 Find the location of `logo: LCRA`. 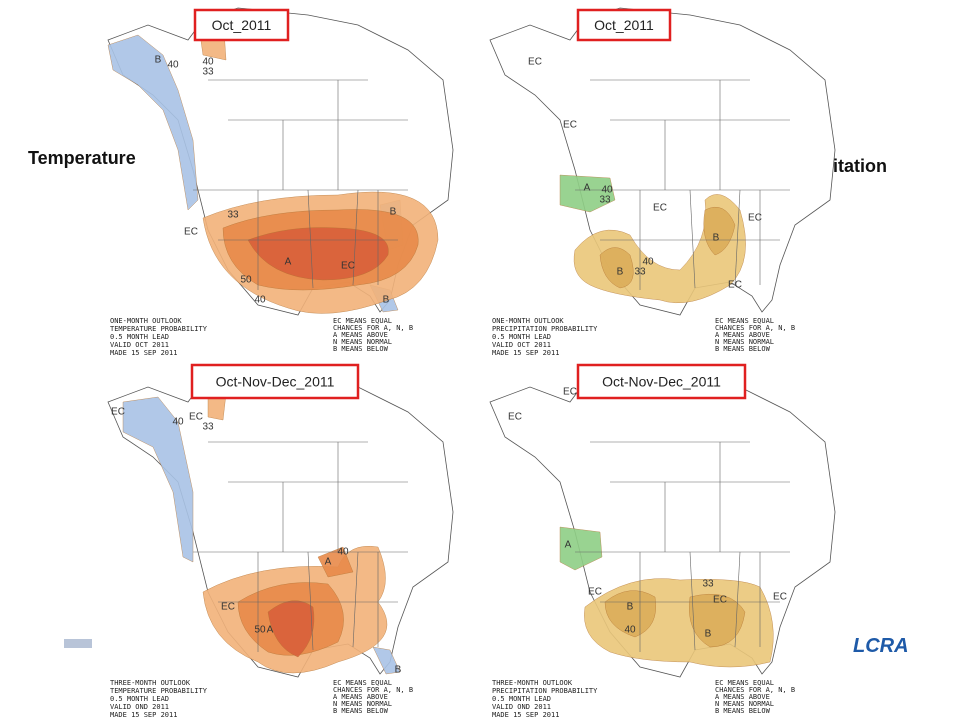

logo: LCRA is located at coordinates (881, 646).